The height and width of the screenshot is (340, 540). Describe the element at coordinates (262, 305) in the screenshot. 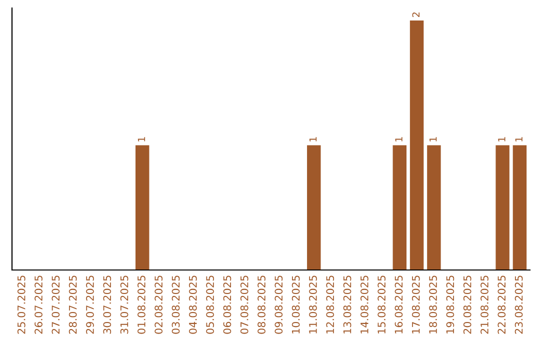

I see `x-tick-label: 08.08.2025` at that location.